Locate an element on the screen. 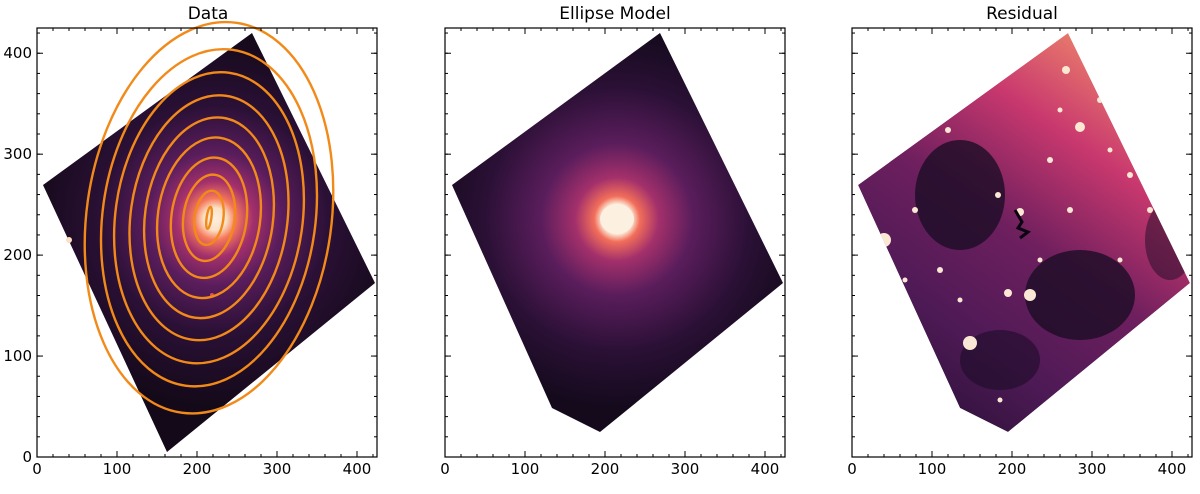  isophote-ellipse is located at coordinates (209, 217).